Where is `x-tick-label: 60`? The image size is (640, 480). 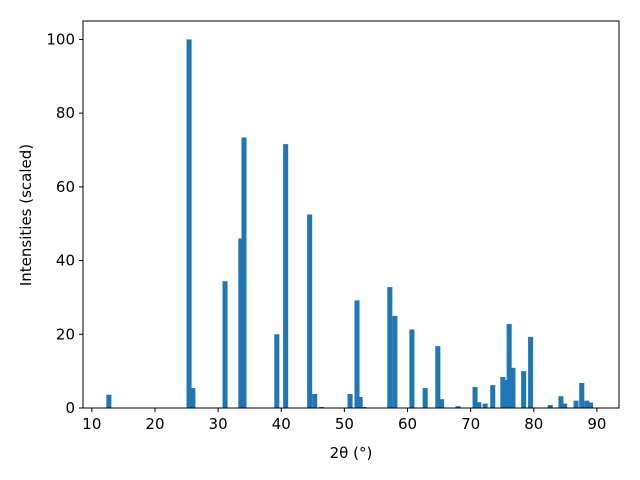
x-tick-label: 60 is located at coordinates (407, 424).